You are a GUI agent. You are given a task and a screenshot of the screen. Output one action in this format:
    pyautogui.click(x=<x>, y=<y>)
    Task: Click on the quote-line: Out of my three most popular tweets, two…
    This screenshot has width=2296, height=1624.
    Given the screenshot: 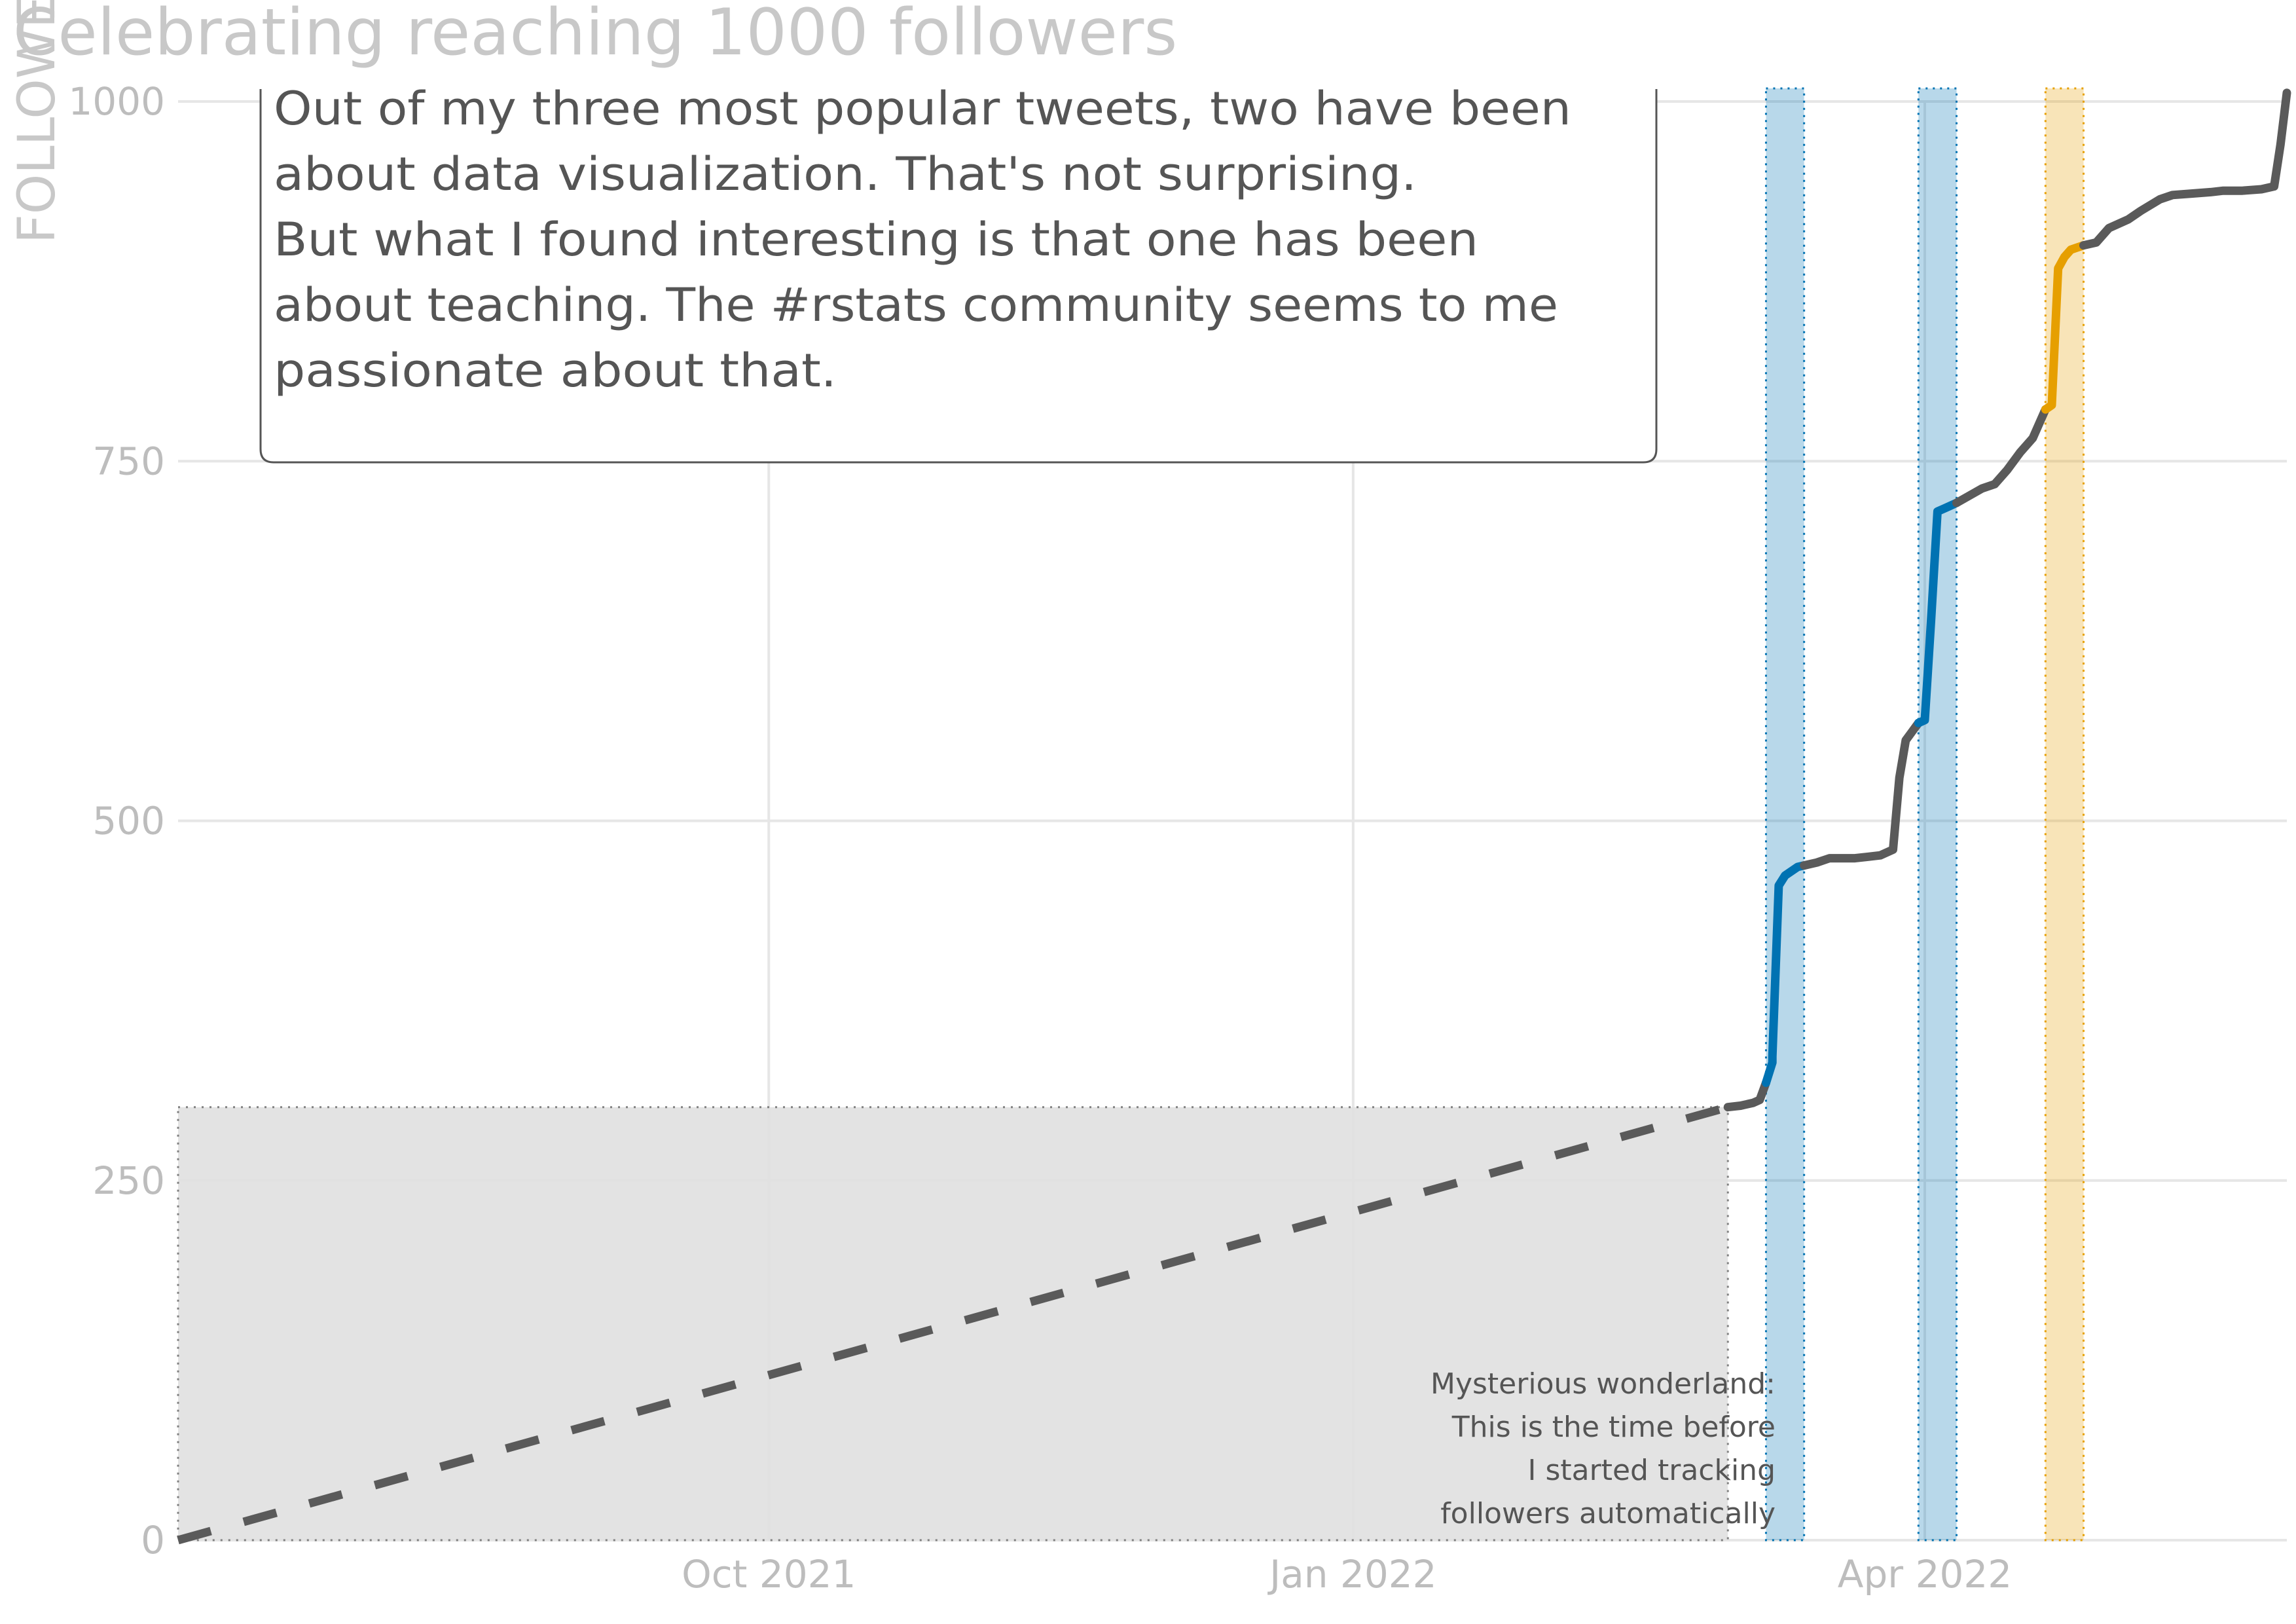 What is the action you would take?
    pyautogui.click(x=922, y=109)
    